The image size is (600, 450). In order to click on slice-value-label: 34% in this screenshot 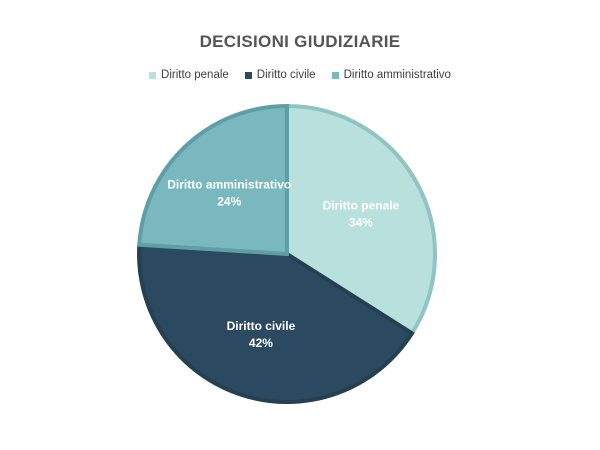, I will do `click(361, 222)`.